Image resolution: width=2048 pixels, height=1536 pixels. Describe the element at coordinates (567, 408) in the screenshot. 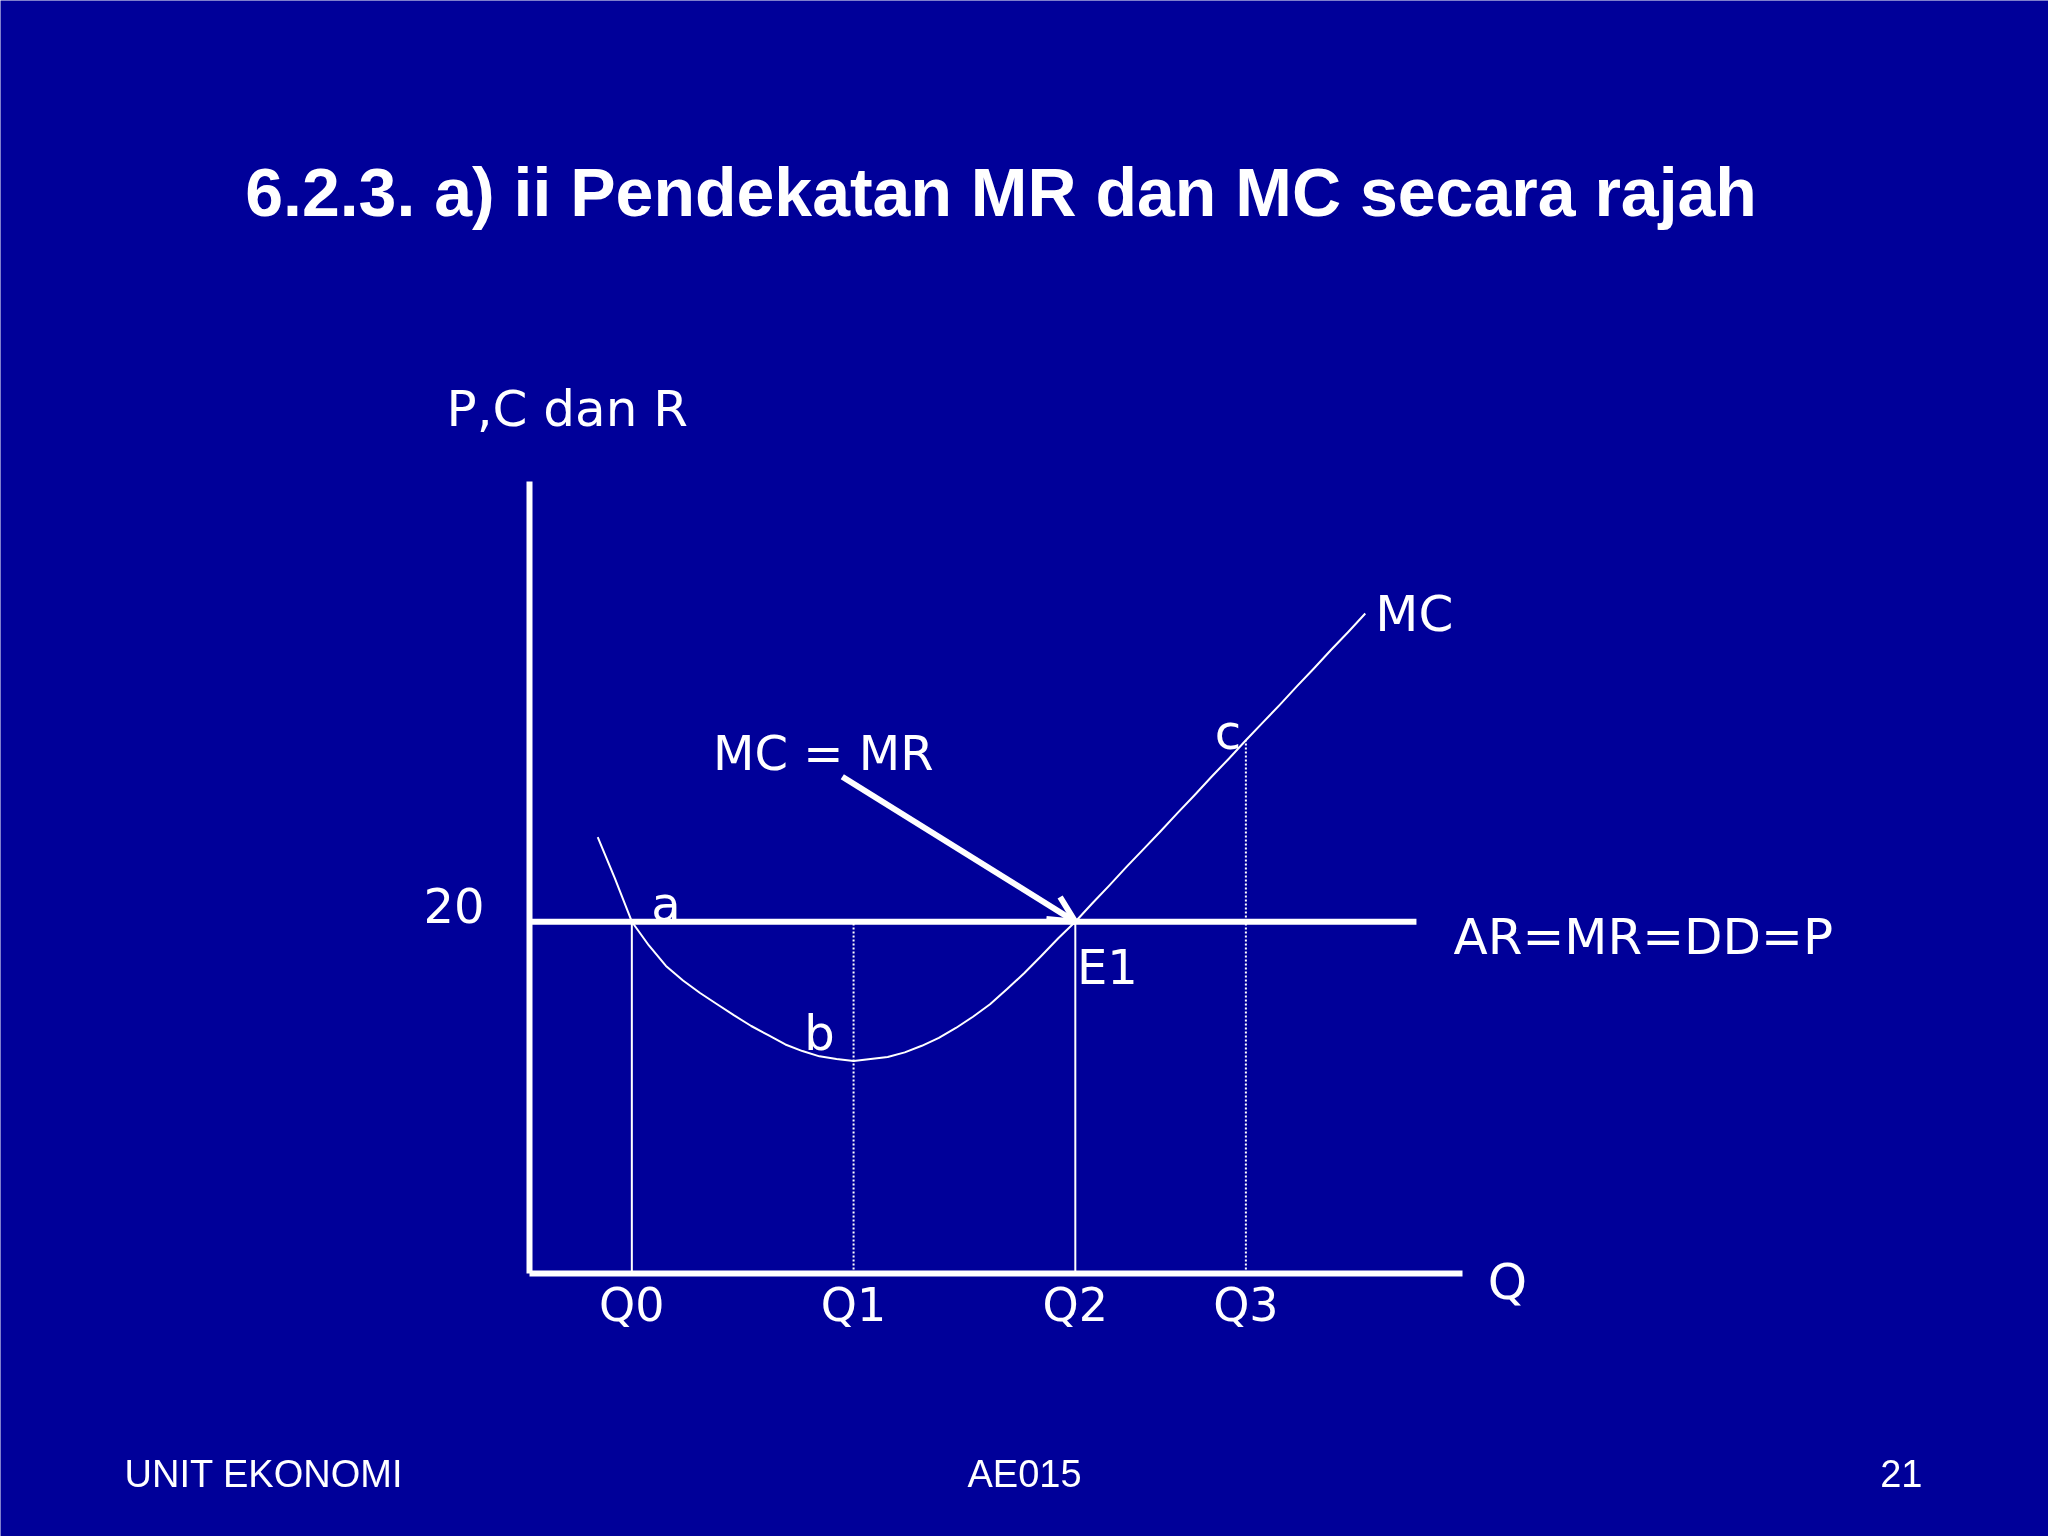

I see `y-axis-title: P,C dan R` at that location.